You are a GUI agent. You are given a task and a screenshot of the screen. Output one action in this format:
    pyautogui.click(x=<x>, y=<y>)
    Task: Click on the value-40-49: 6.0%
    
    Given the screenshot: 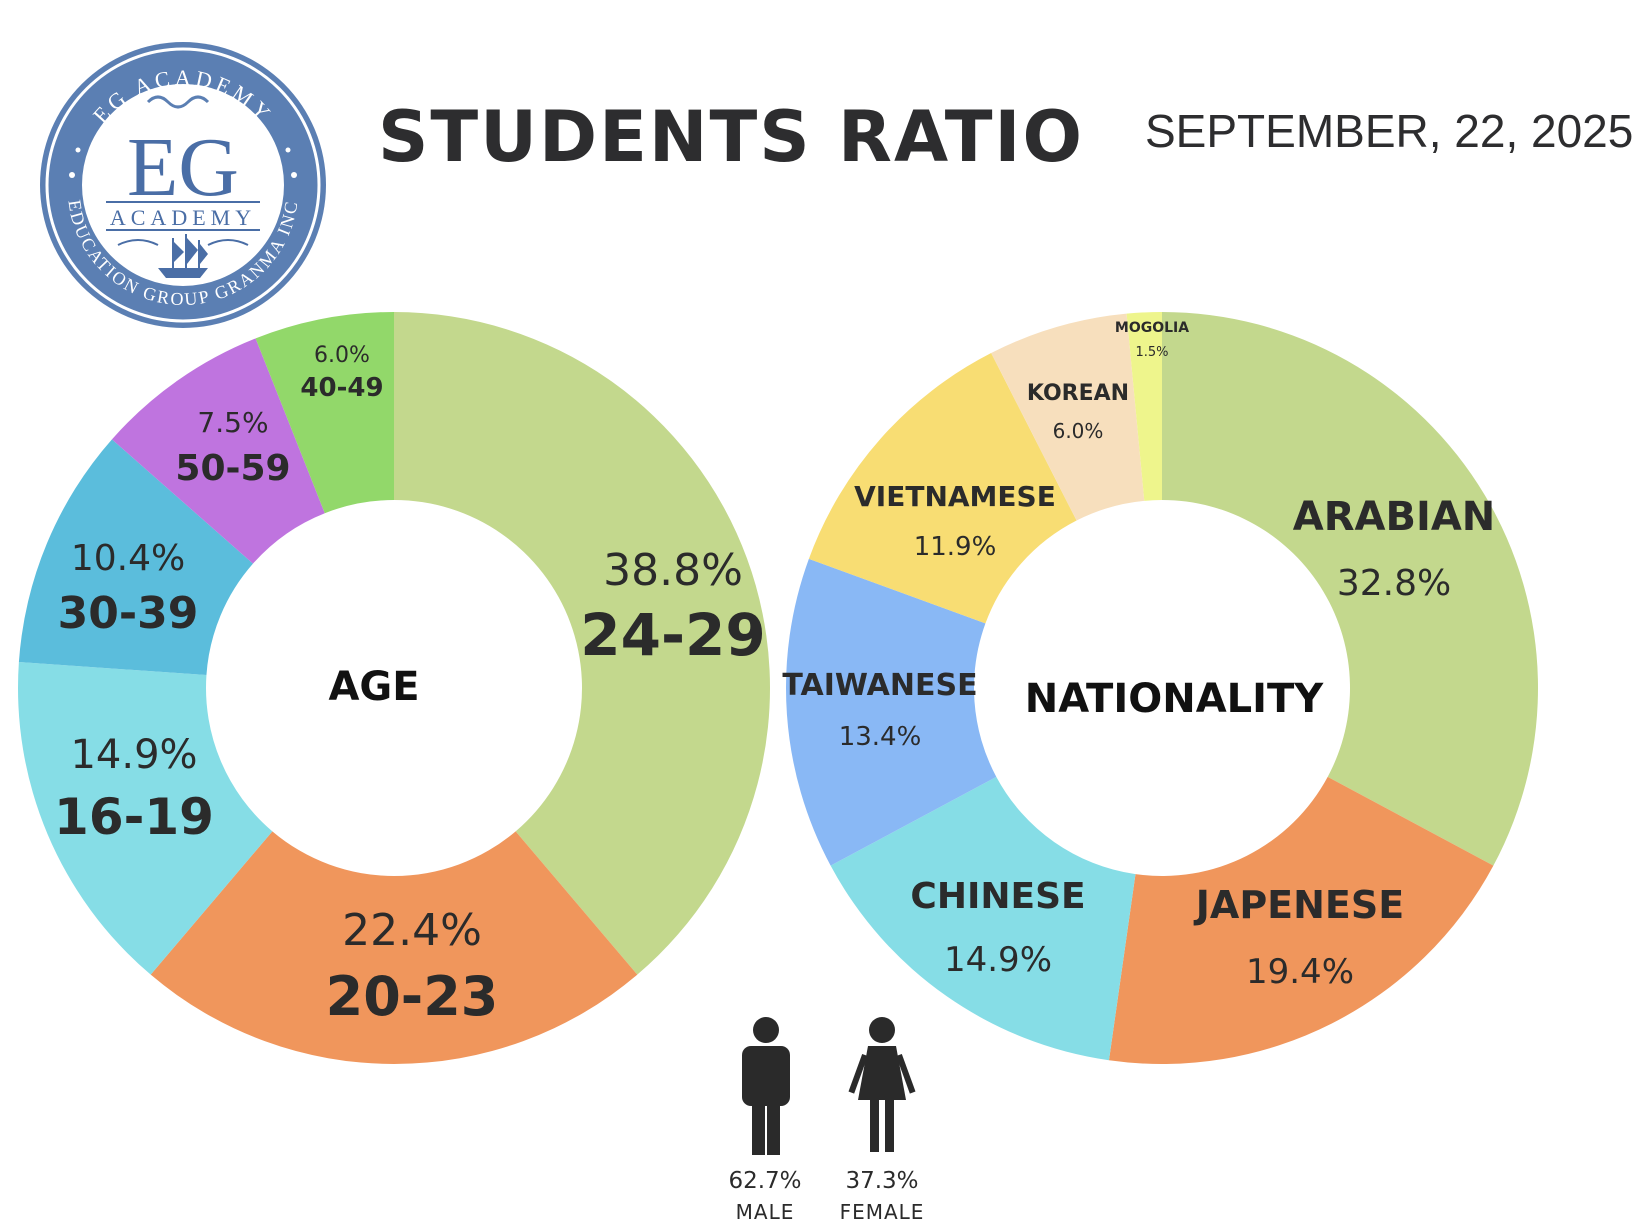 What is the action you would take?
    pyautogui.click(x=342, y=355)
    